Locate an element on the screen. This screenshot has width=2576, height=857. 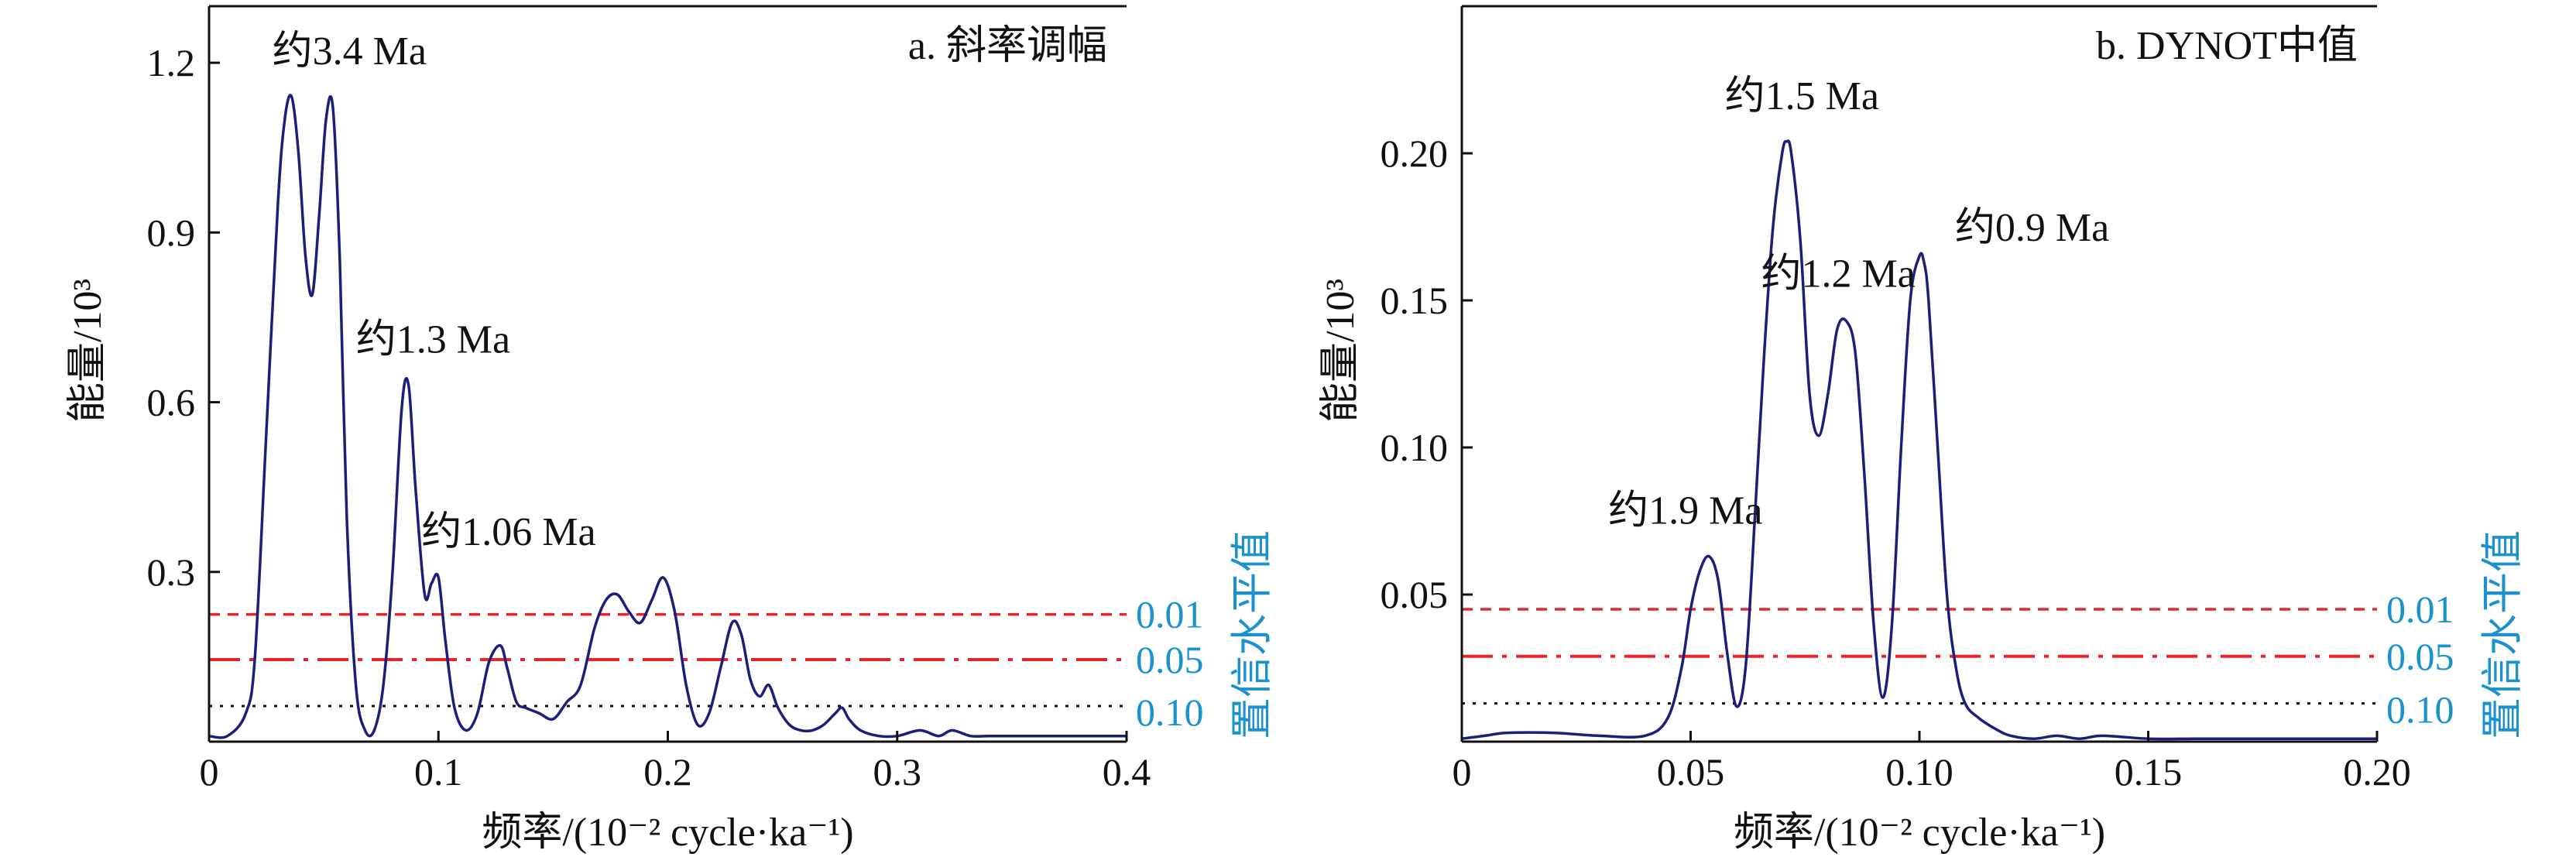
x-tick-label: 0.2 is located at coordinates (667, 772).